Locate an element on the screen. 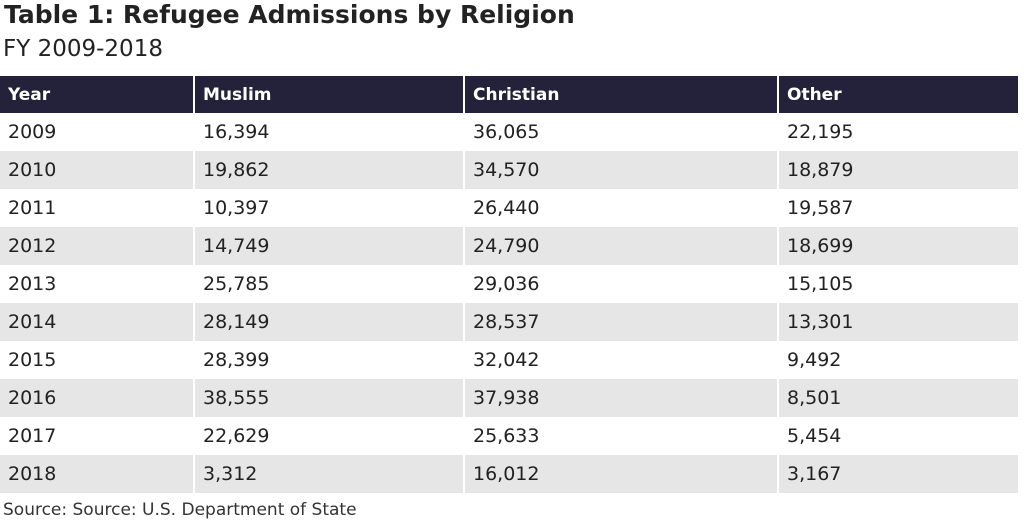 This screenshot has height=520, width=1024. table-cell: 25,785 is located at coordinates (328, 284).